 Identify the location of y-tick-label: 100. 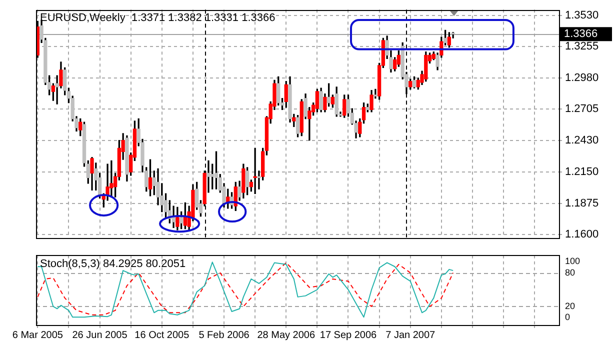
(572, 261).